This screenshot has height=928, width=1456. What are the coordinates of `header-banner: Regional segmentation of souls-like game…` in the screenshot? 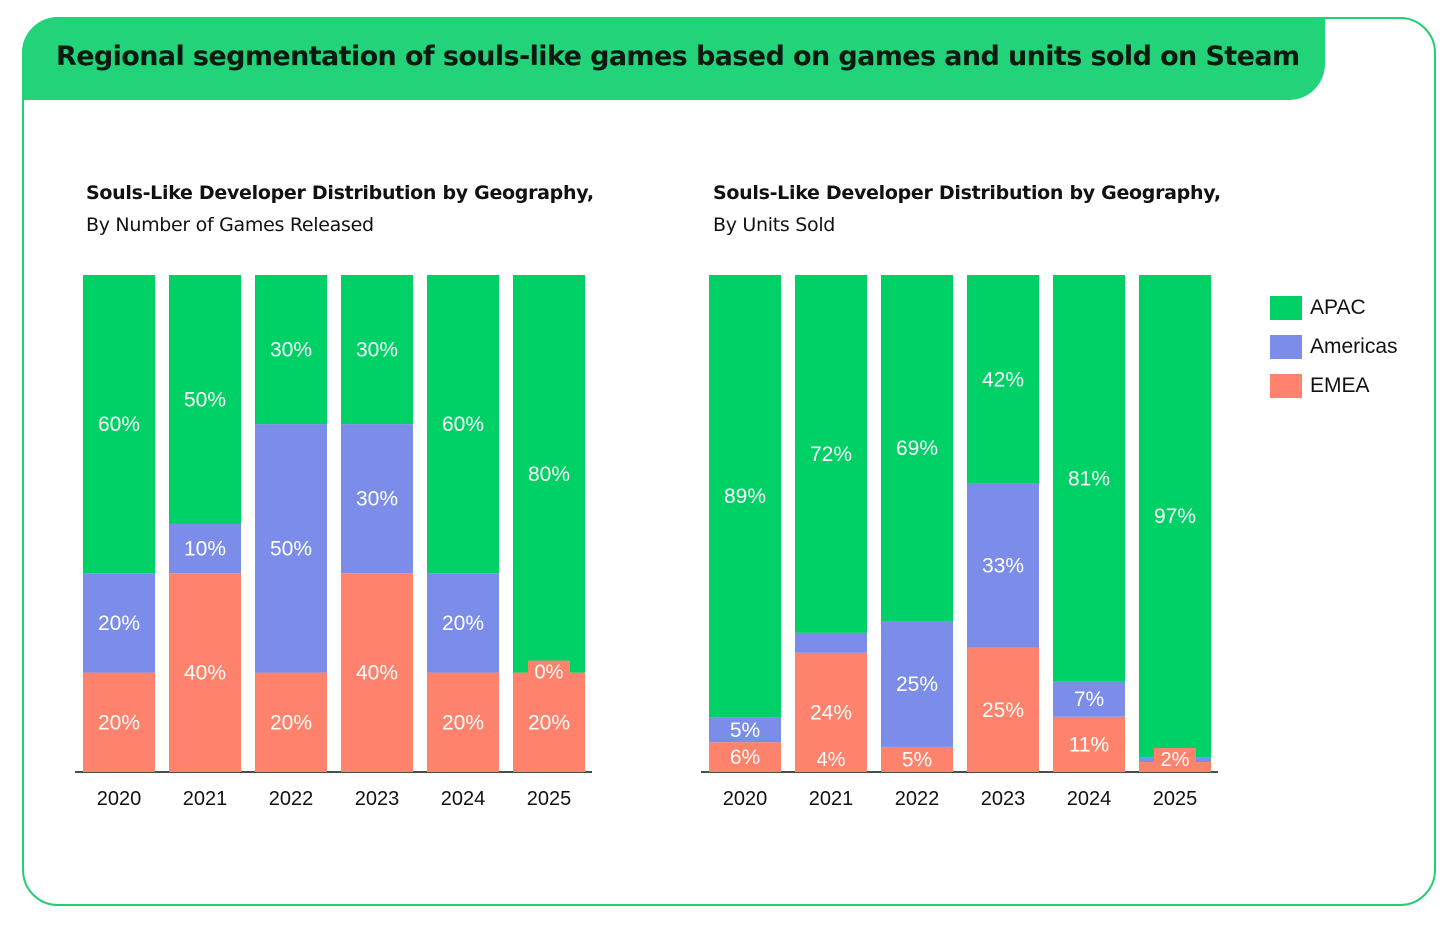 It's located at (673, 58).